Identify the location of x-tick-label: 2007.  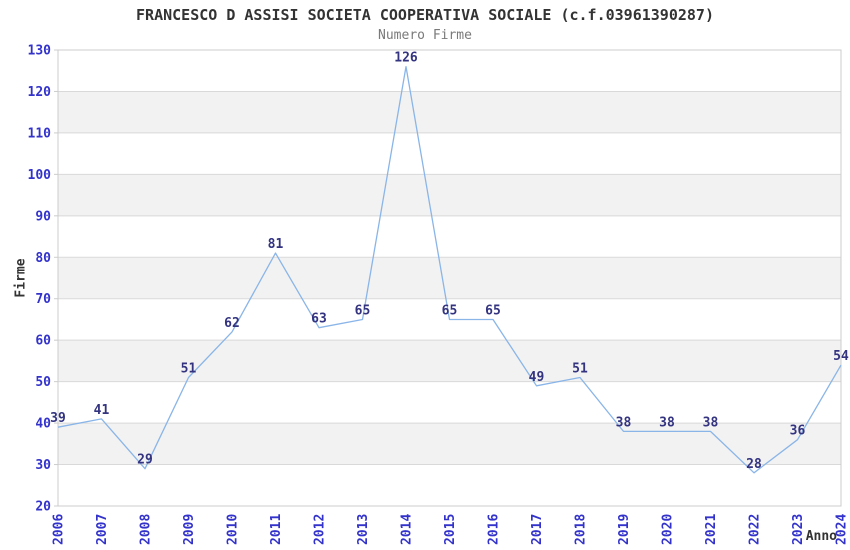
(102, 529).